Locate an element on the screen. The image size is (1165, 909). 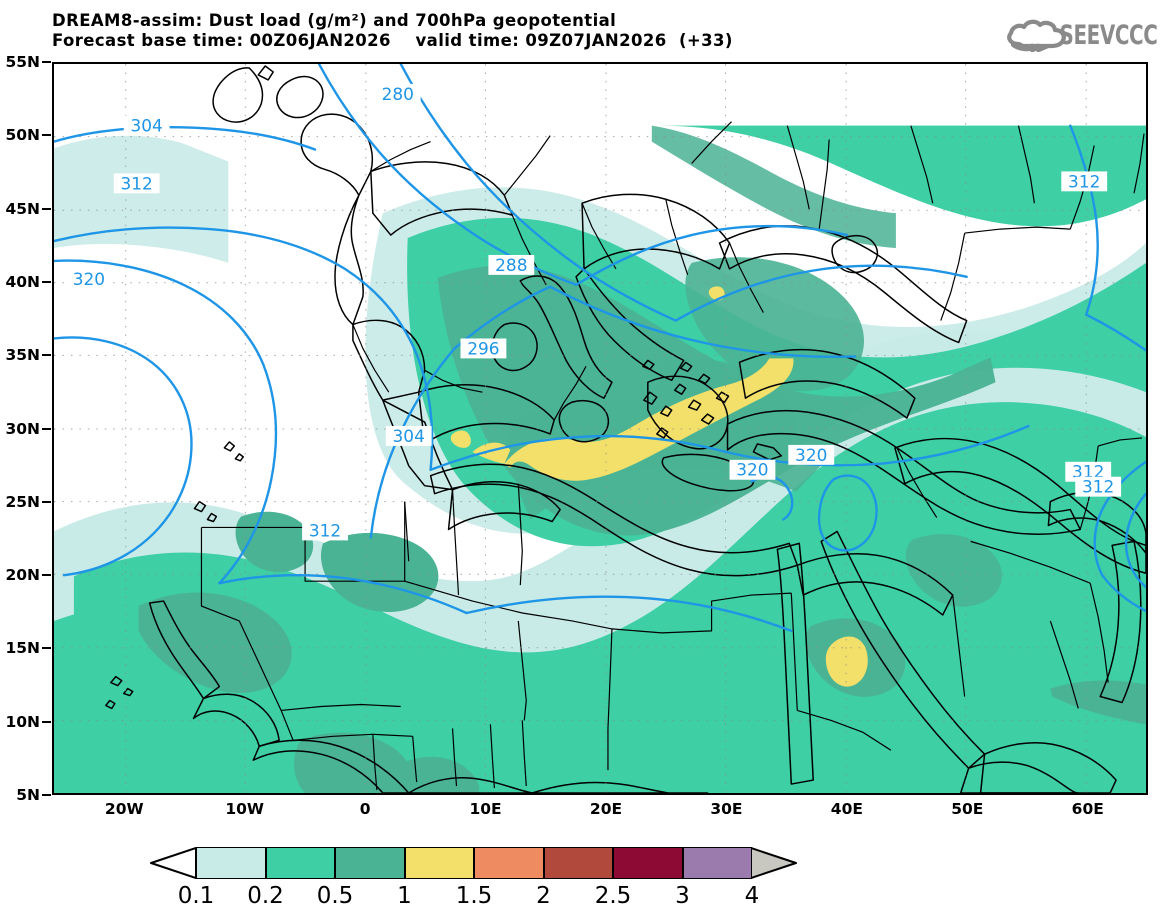
longitude-tick-label: 10E is located at coordinates (485, 809).